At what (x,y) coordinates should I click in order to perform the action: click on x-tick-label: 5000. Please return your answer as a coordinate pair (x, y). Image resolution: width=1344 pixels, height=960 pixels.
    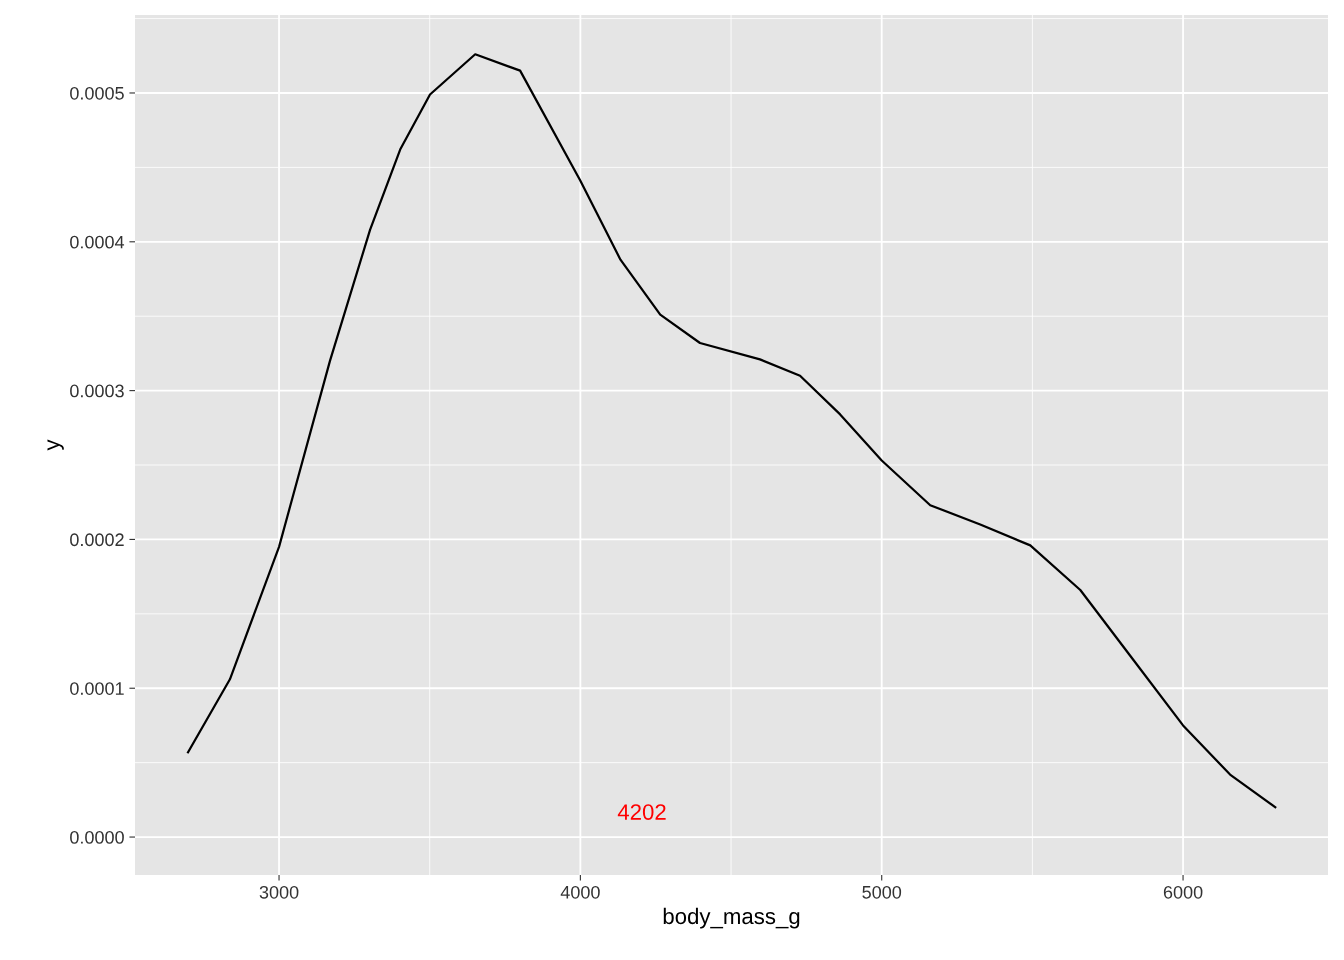
    Looking at the image, I should click on (882, 892).